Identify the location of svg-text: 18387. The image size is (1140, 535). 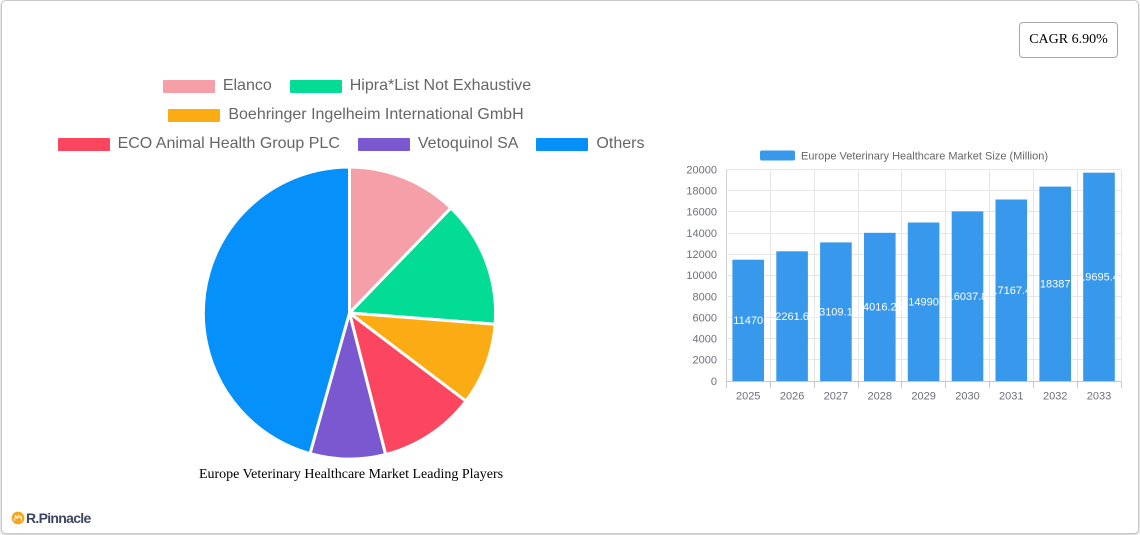
(1055, 285).